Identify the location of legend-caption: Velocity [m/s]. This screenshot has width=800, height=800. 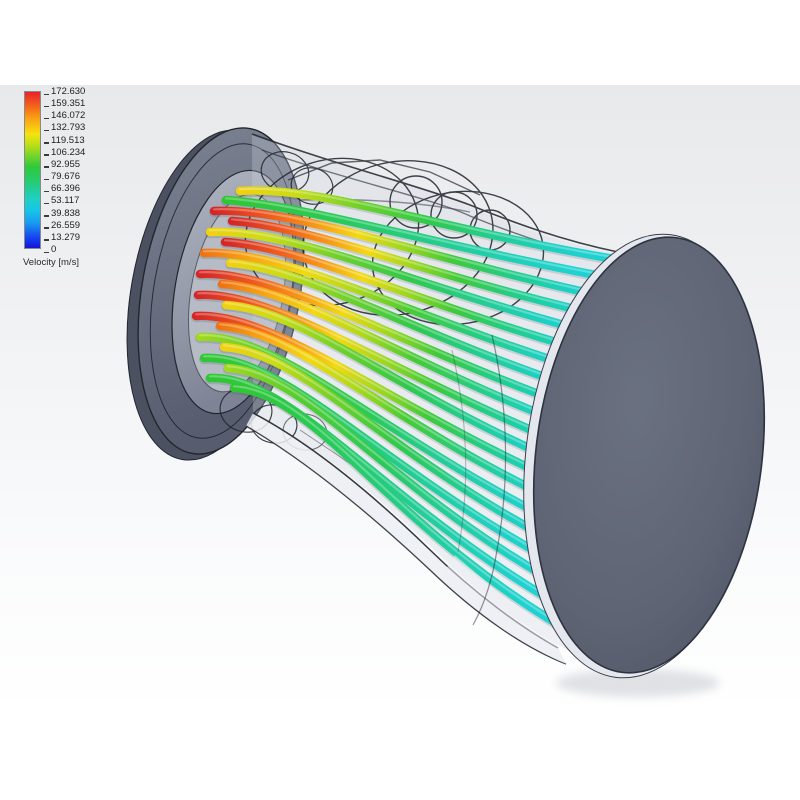
(51, 262).